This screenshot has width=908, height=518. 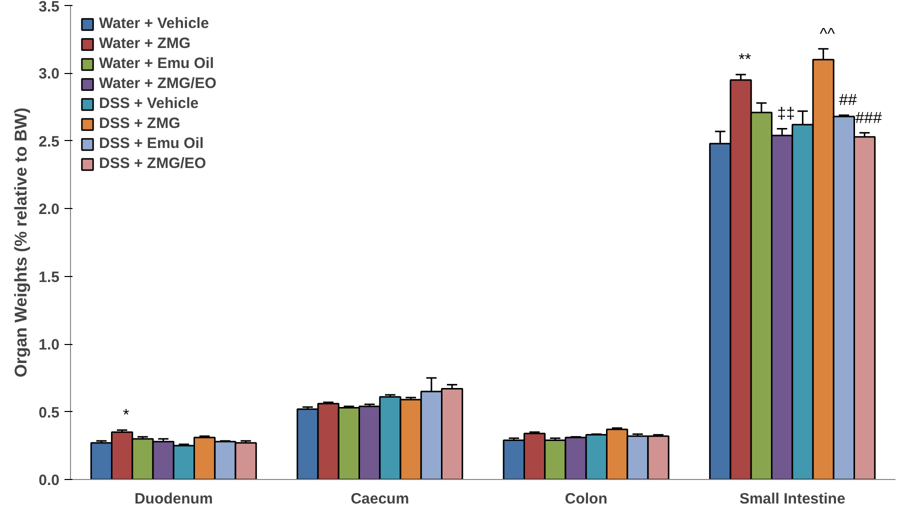 What do you see at coordinates (828, 34) in the screenshot?
I see `data-label: ^^` at bounding box center [828, 34].